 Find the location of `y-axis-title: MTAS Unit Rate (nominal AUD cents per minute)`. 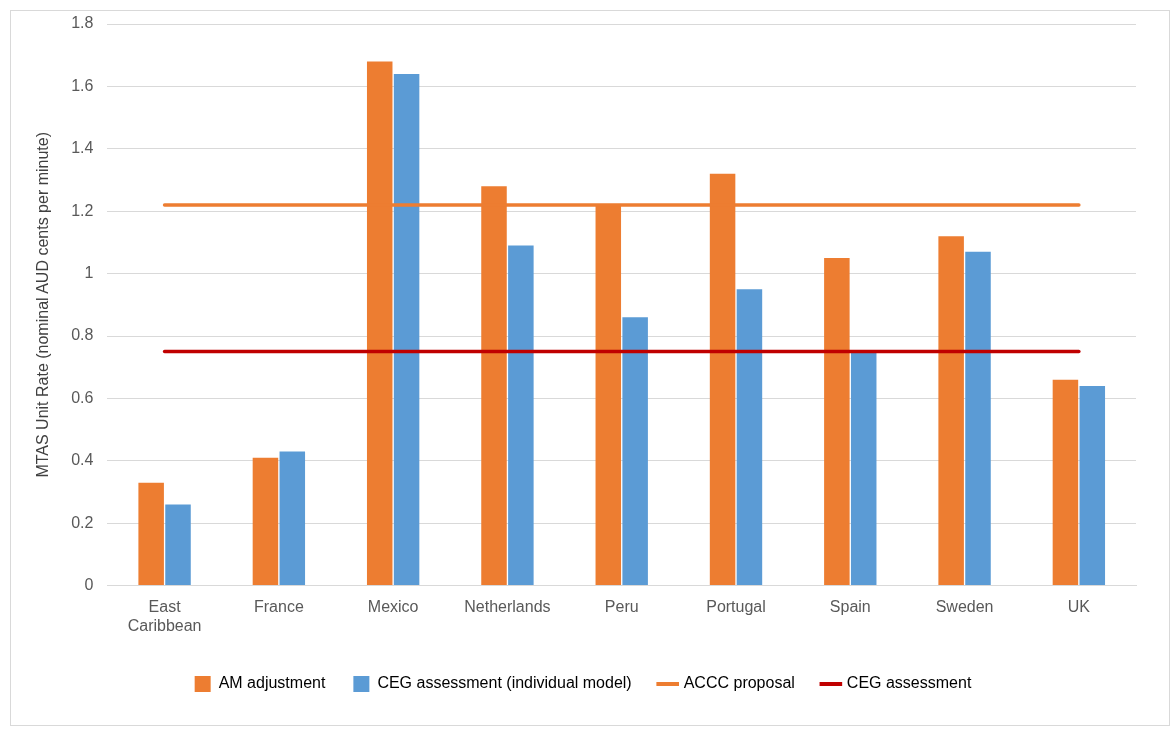

y-axis-title: MTAS Unit Rate (nominal AUD cents per minute) is located at coordinates (43, 305).